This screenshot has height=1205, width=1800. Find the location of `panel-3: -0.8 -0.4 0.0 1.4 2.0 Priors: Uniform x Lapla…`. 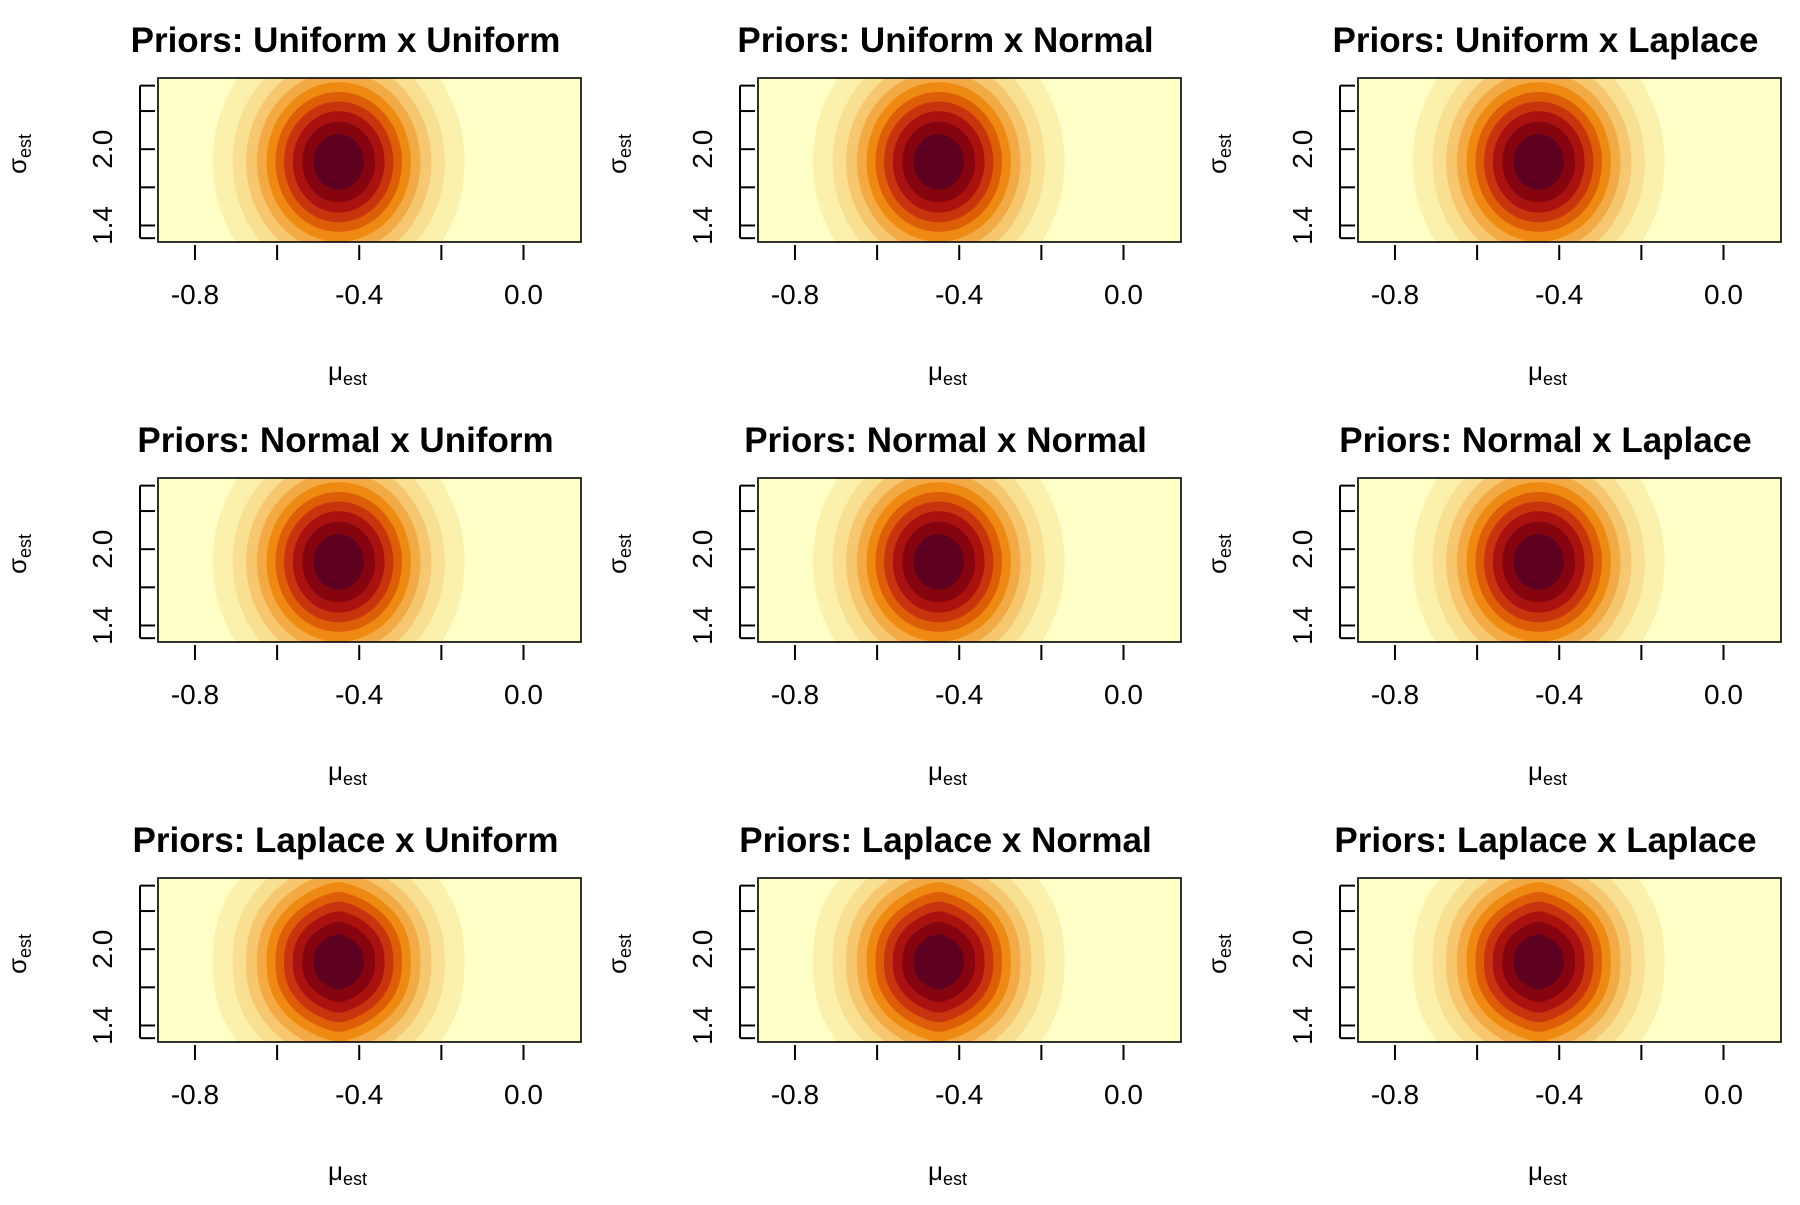

panel-3: -0.8 -0.4 0.0 1.4 2.0 Priors: Uniform x Lapla… is located at coordinates (1492, 205).